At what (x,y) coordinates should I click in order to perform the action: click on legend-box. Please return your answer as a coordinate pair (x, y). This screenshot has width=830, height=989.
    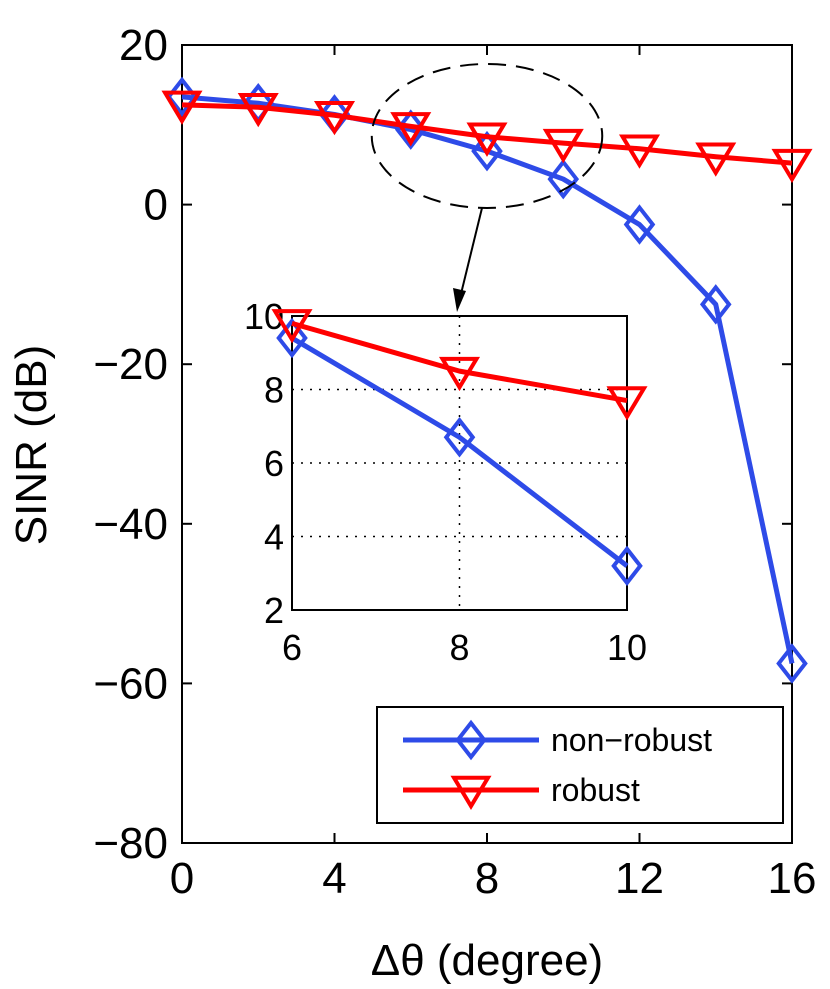
    Looking at the image, I should click on (580, 765).